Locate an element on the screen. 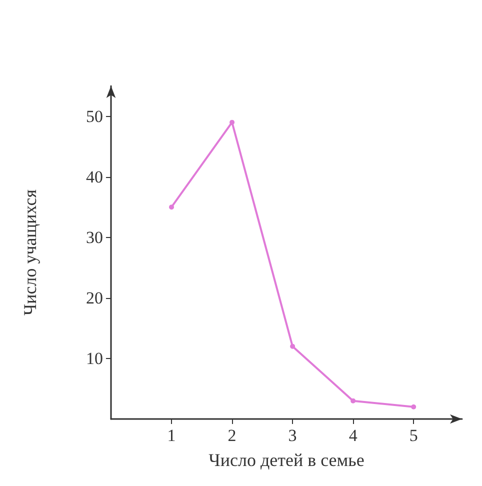 This screenshot has width=482, height=486. x-tick-label: 5 is located at coordinates (413, 435).